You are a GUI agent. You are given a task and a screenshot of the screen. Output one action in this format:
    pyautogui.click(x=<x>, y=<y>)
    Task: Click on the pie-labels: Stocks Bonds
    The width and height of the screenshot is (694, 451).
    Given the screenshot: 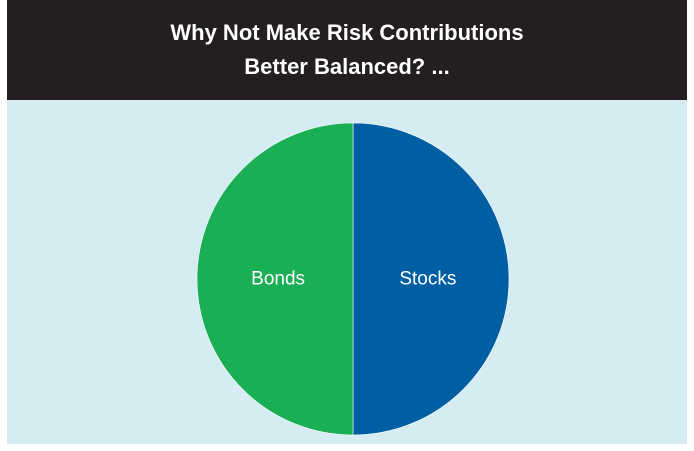 What is the action you would take?
    pyautogui.click(x=353, y=279)
    